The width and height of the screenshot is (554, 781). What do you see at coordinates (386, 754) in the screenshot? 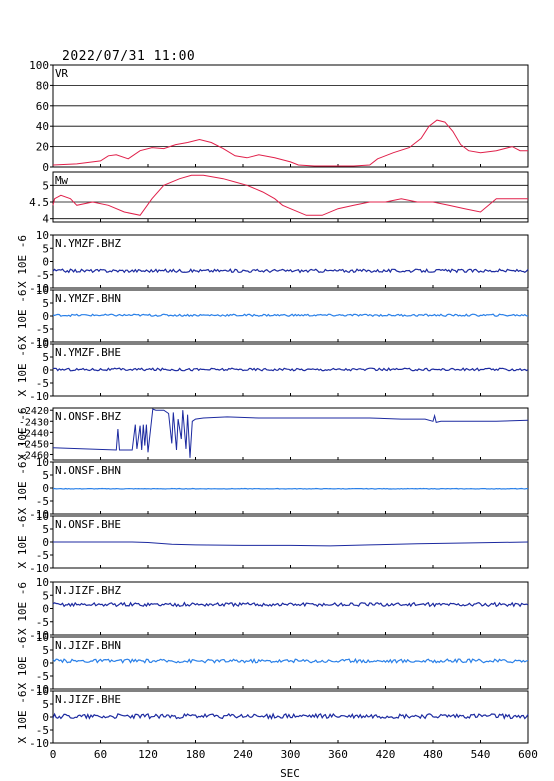
I see `x-tick-label: 420` at bounding box center [386, 754].